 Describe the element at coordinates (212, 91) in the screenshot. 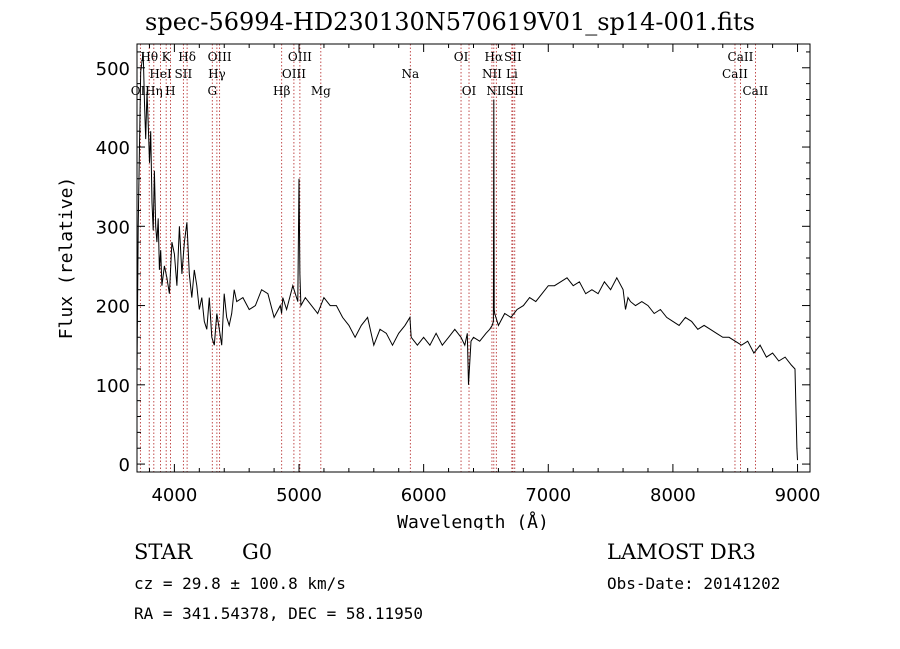

I see `line-marker-label: G` at that location.